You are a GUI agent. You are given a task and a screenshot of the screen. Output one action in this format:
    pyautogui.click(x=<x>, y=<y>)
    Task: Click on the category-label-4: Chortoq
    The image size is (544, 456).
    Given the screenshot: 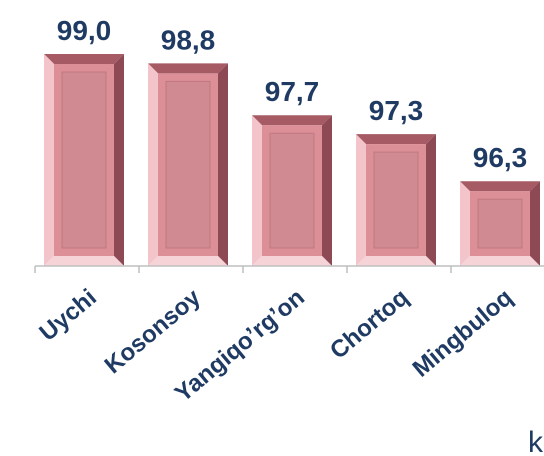 What is the action you would take?
    pyautogui.click(x=369, y=324)
    